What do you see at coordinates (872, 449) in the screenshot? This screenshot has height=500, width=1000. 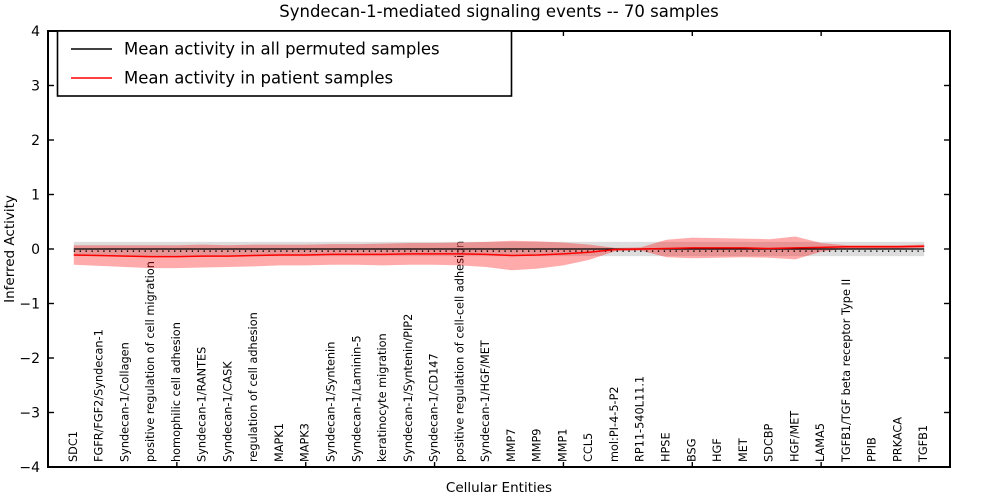 I see `x-tick-label: PPIB` at bounding box center [872, 449].